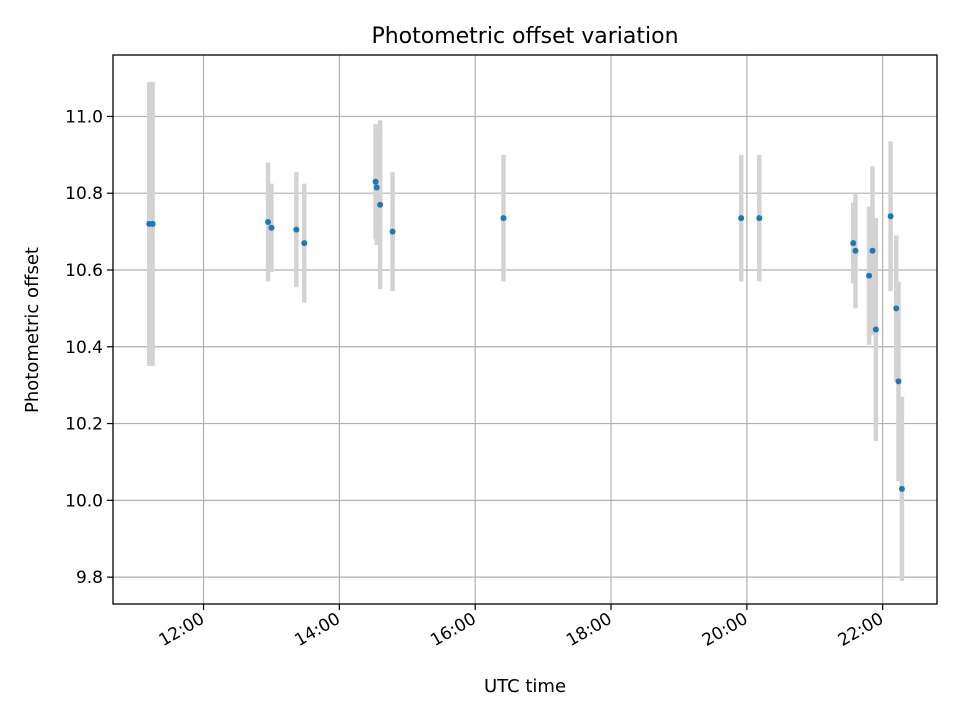  What do you see at coordinates (32, 330) in the screenshot?
I see `y-axis-label: Photometric offset` at bounding box center [32, 330].